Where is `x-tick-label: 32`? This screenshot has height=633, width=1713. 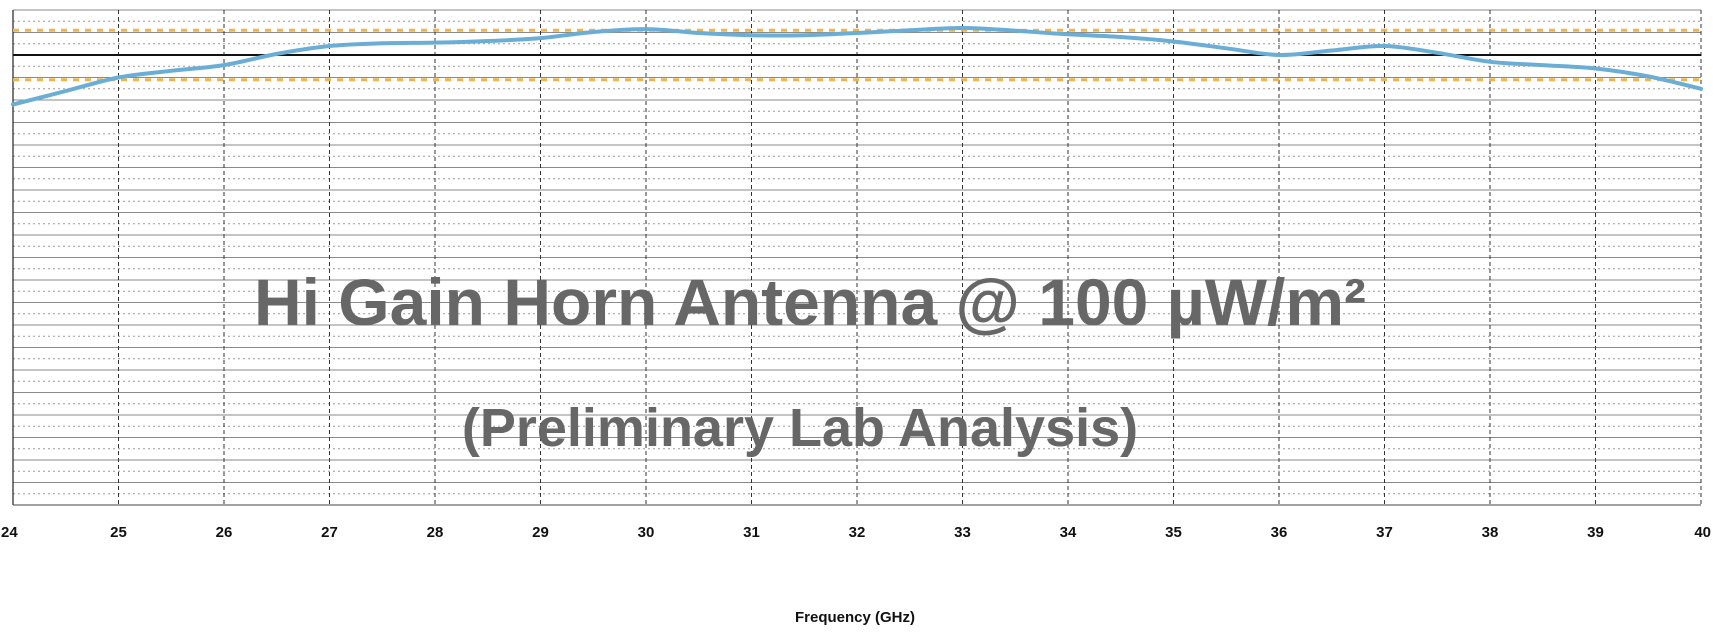
x-tick-label: 32 is located at coordinates (857, 532).